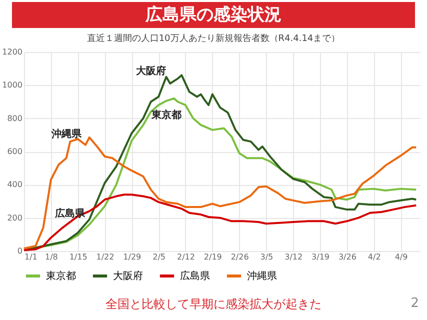 Image resolution: width=427 pixels, height=320 pixels. I want to click on x-tick-label: 1/15, so click(78, 257).